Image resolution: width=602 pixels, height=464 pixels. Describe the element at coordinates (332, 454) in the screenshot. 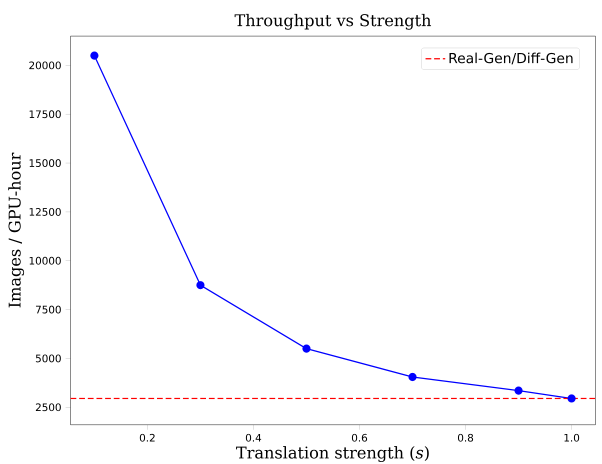

I see `x-axis-title: Translation strength (s)` at that location.